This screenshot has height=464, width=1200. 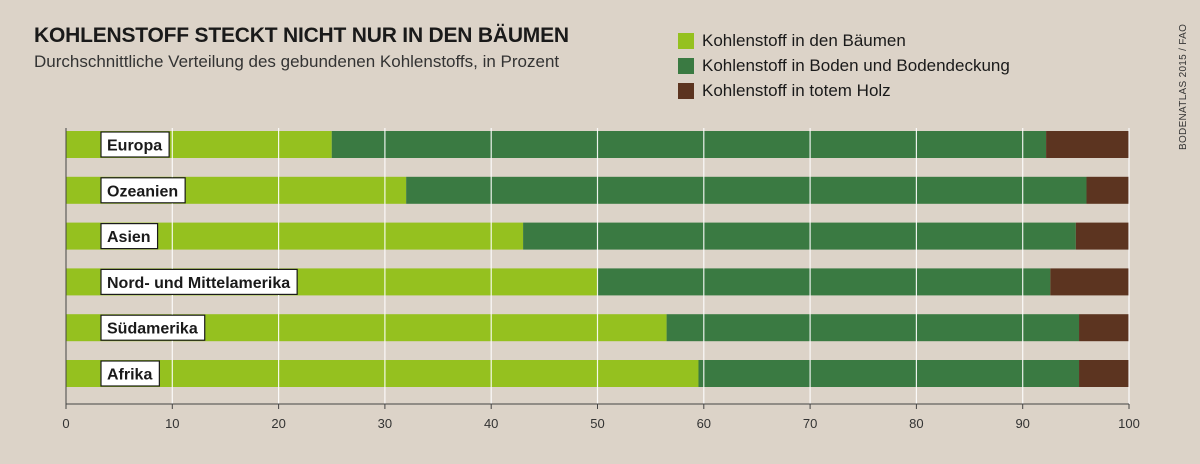 What do you see at coordinates (796, 90) in the screenshot?
I see `legend-label-deadwood: Kohlenstoff in totem Holz` at bounding box center [796, 90].